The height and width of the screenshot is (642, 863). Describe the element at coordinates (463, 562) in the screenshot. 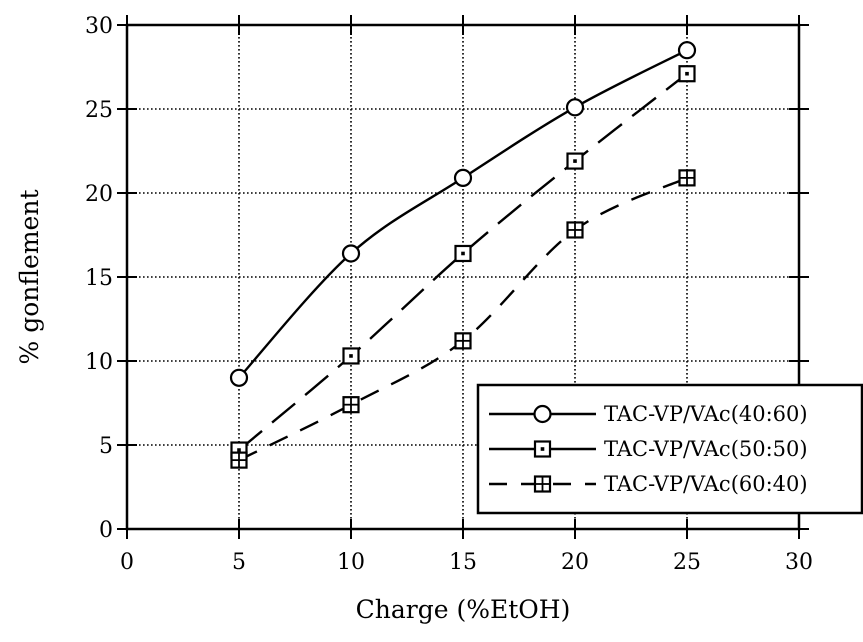

I see `x-tick-label: 15` at that location.